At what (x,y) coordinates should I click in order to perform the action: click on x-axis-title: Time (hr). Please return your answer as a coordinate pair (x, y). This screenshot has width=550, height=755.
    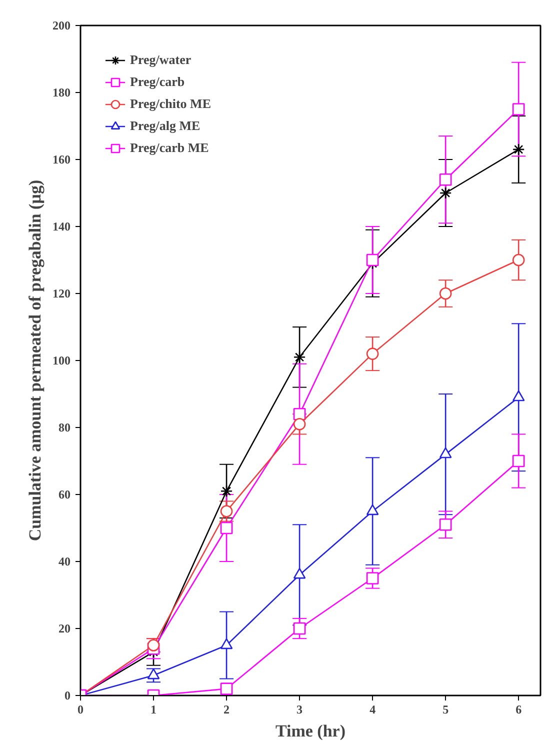
    Looking at the image, I should click on (310, 731).